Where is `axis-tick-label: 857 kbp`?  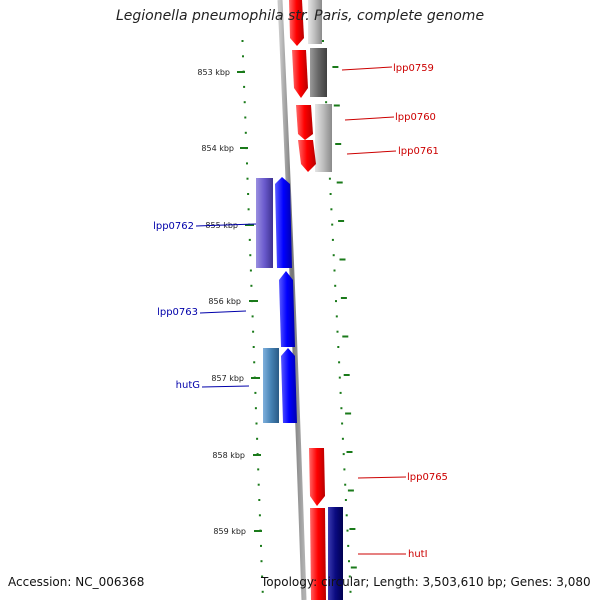
axis-tick-label: 857 kbp is located at coordinates (227, 378).